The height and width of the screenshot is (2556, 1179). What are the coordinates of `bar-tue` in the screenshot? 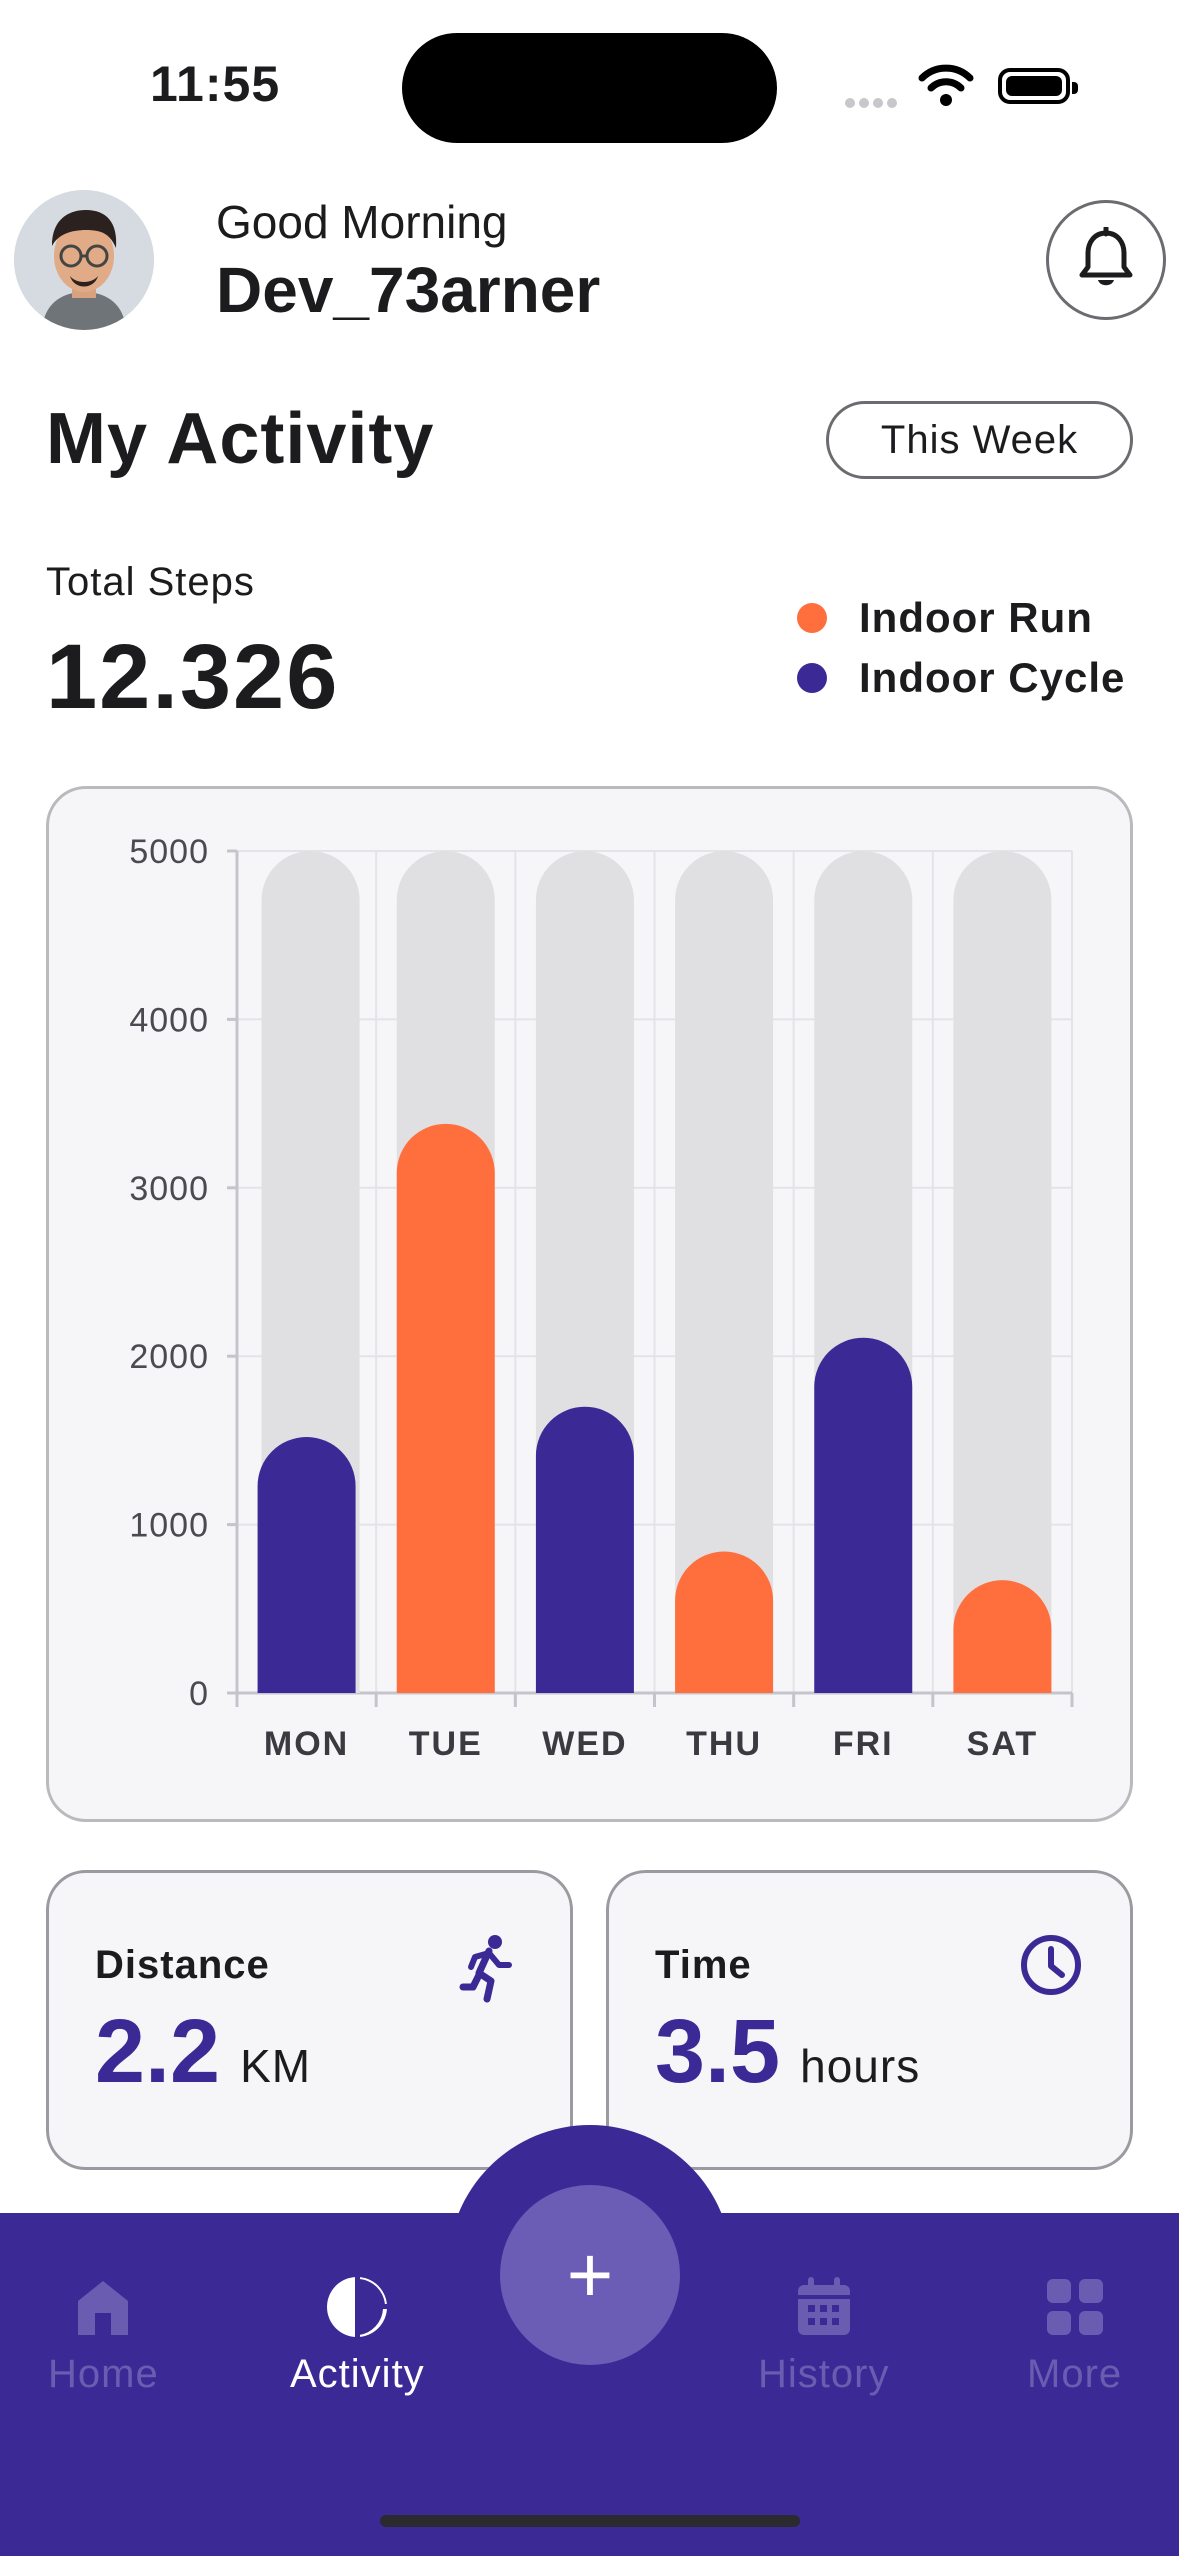 It's located at (445, 1408).